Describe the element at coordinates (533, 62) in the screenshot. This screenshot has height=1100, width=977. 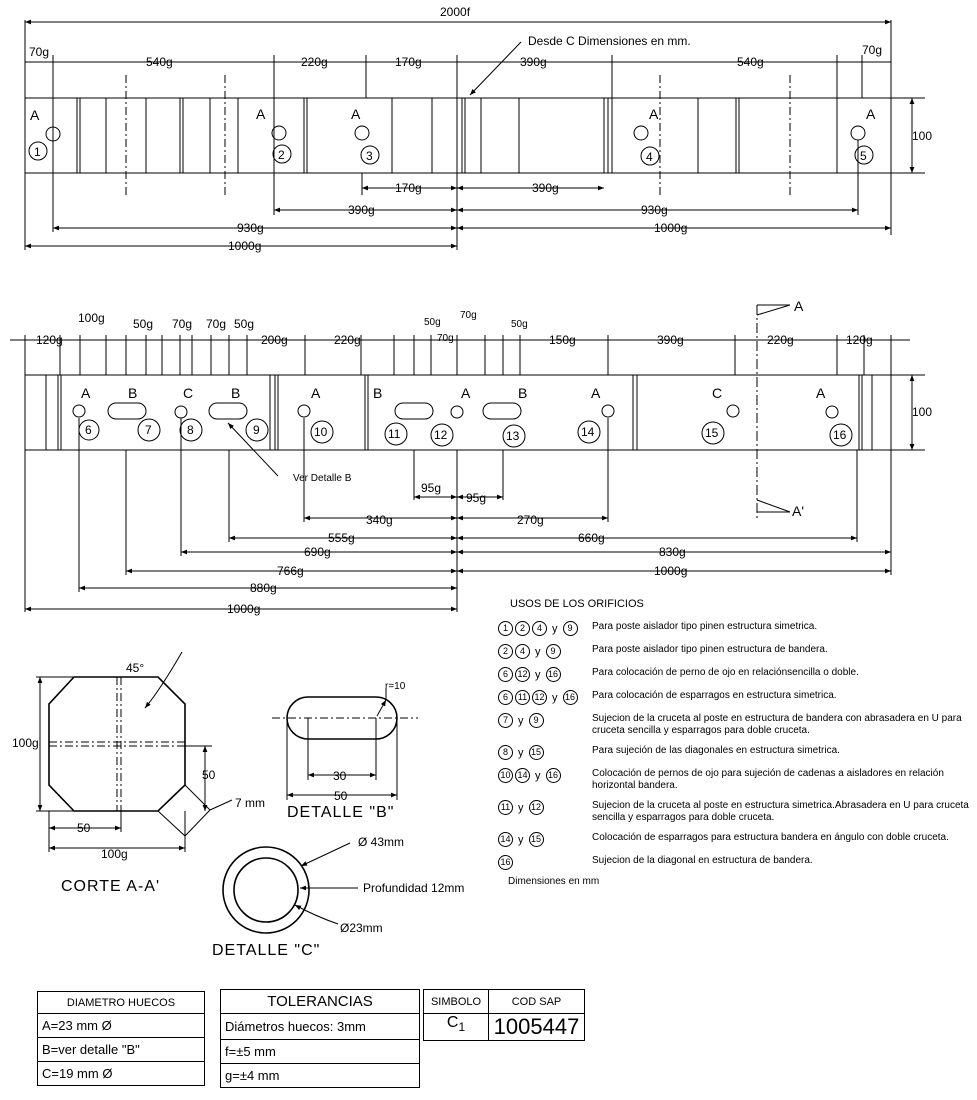
I see `dim-top-4: 390g` at that location.